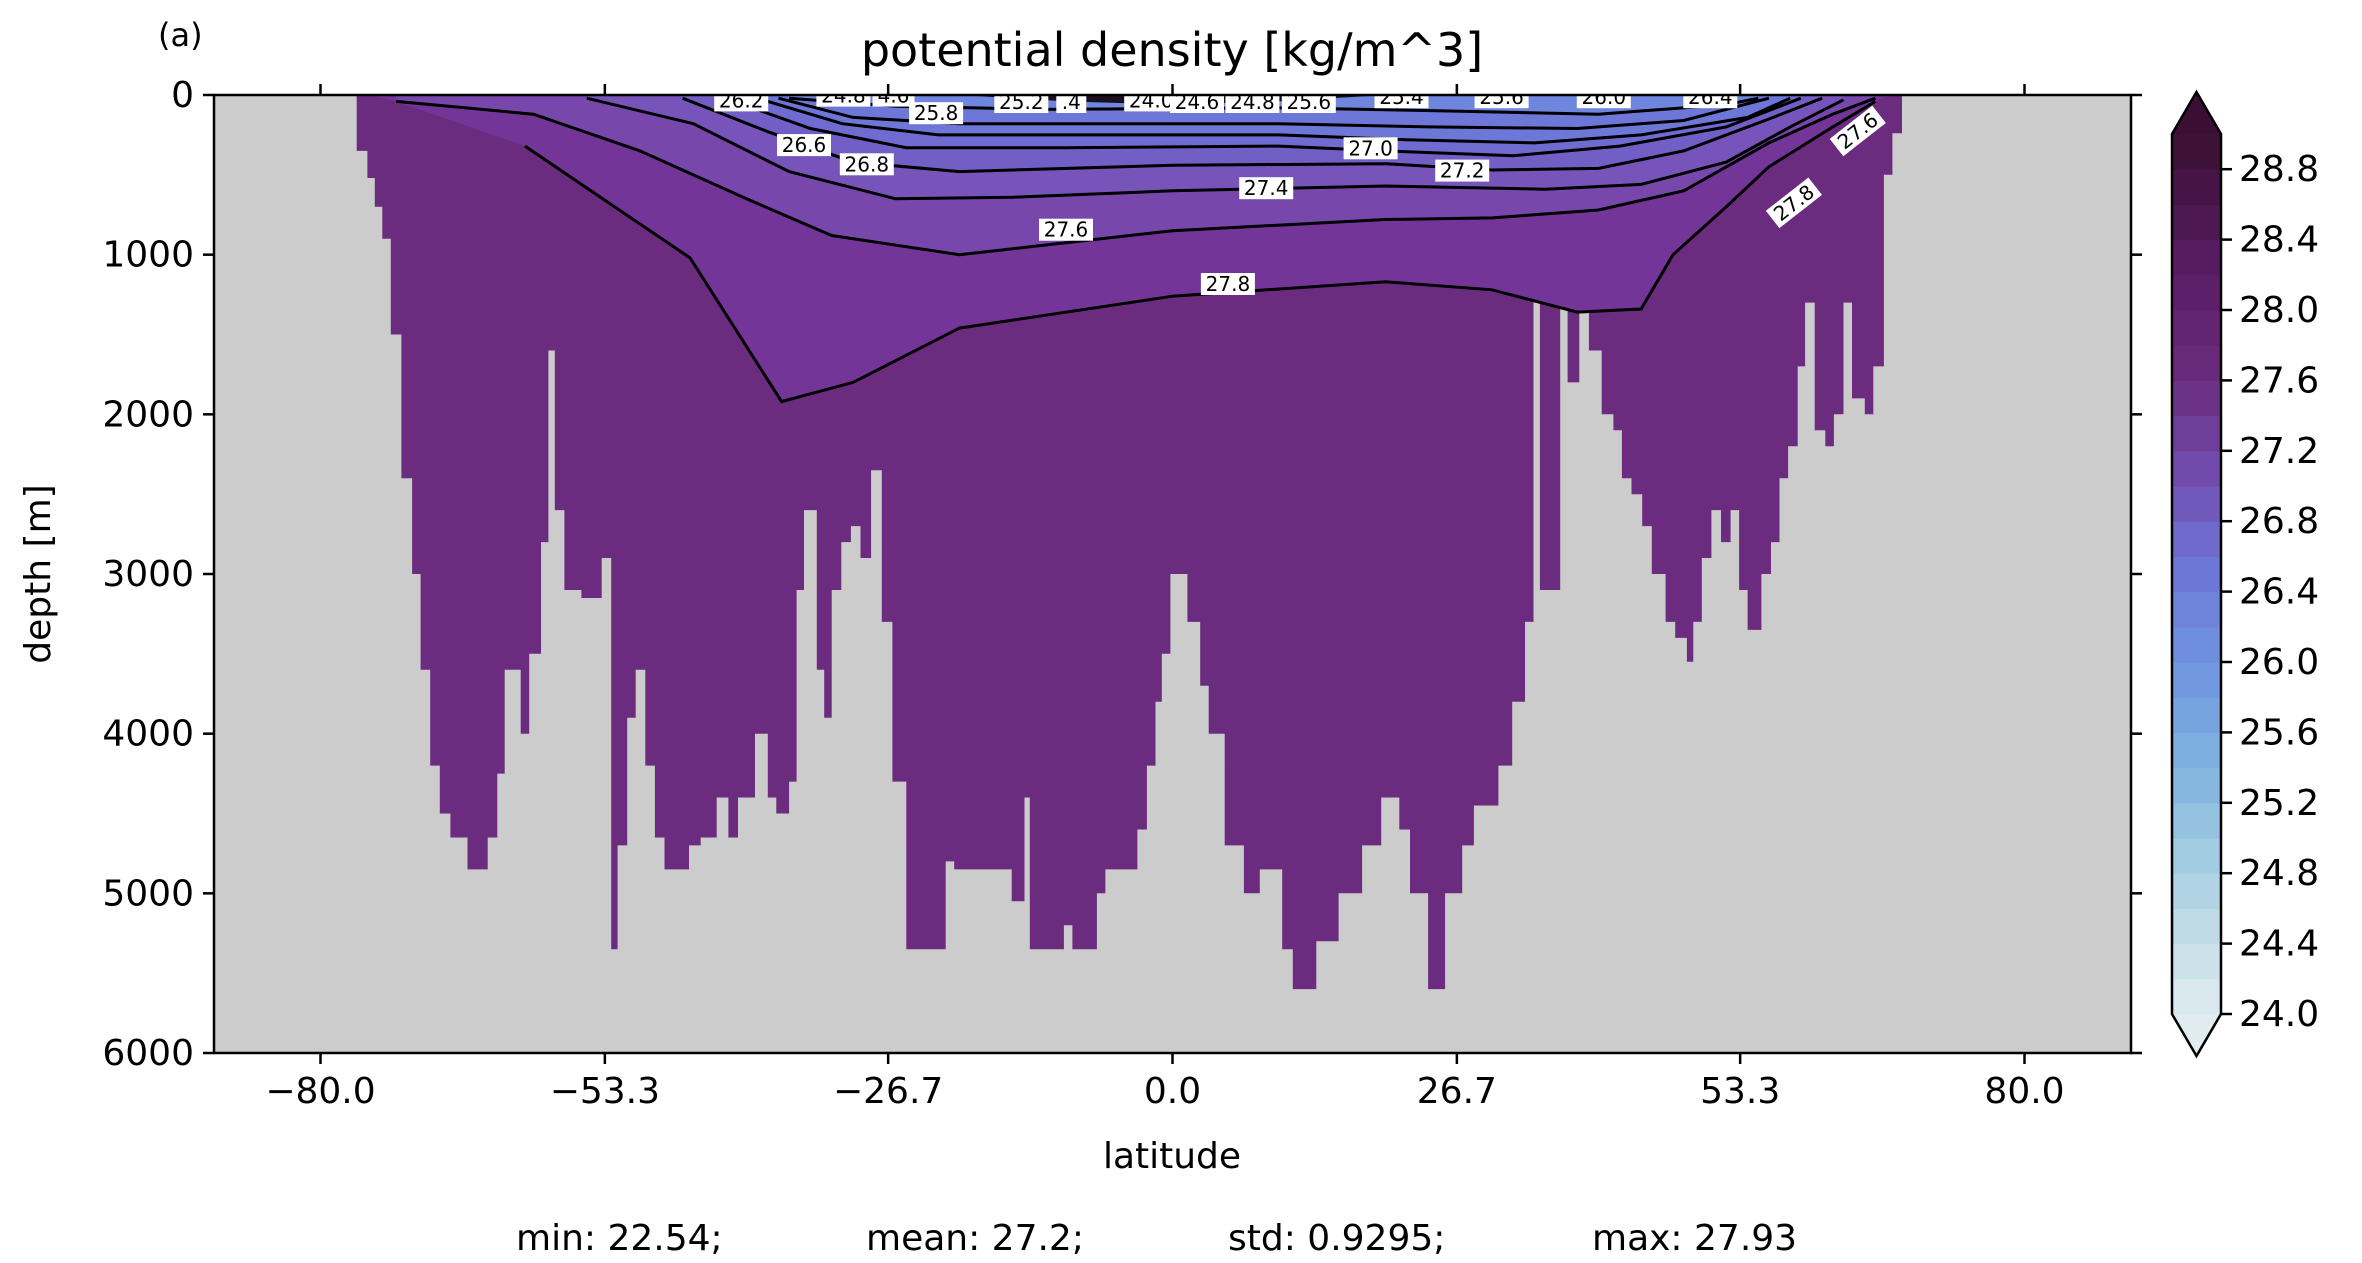 This screenshot has height=1263, width=2362. Describe the element at coordinates (2279, 380) in the screenshot. I see `colorbar-tick-label: 27.6` at that location.